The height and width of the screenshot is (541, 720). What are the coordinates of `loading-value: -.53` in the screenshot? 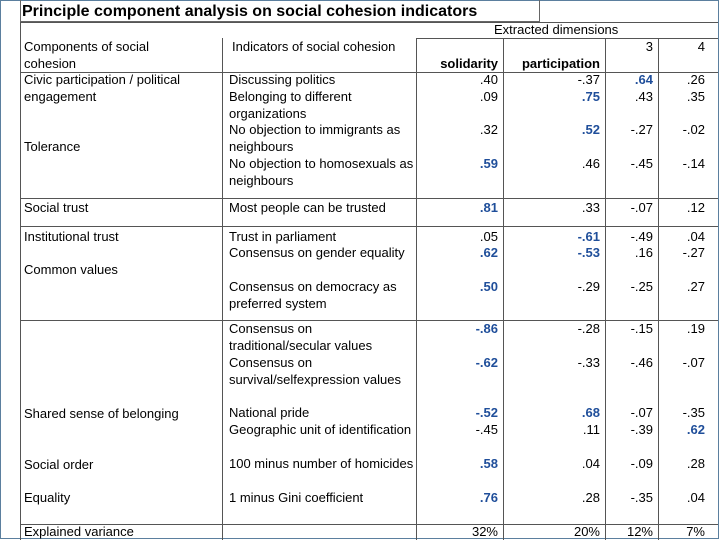 It's located at (588, 252).